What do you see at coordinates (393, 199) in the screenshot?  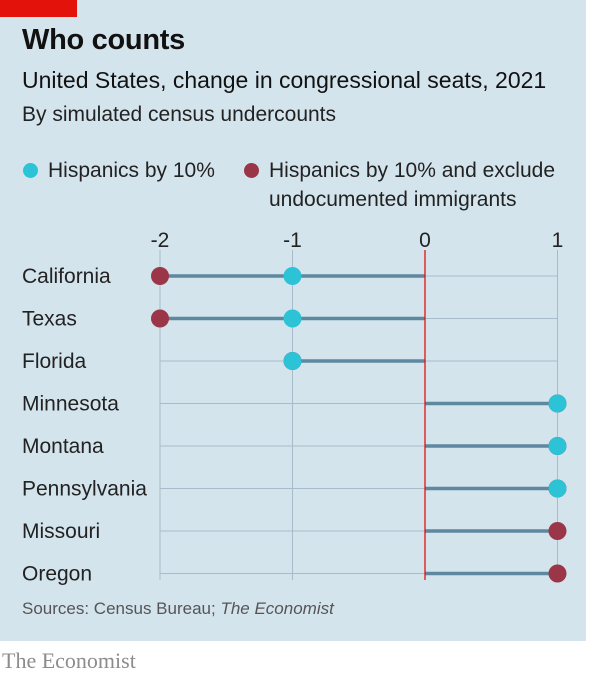 I see `legend-label-series2-line2: undocumented immigrants` at bounding box center [393, 199].